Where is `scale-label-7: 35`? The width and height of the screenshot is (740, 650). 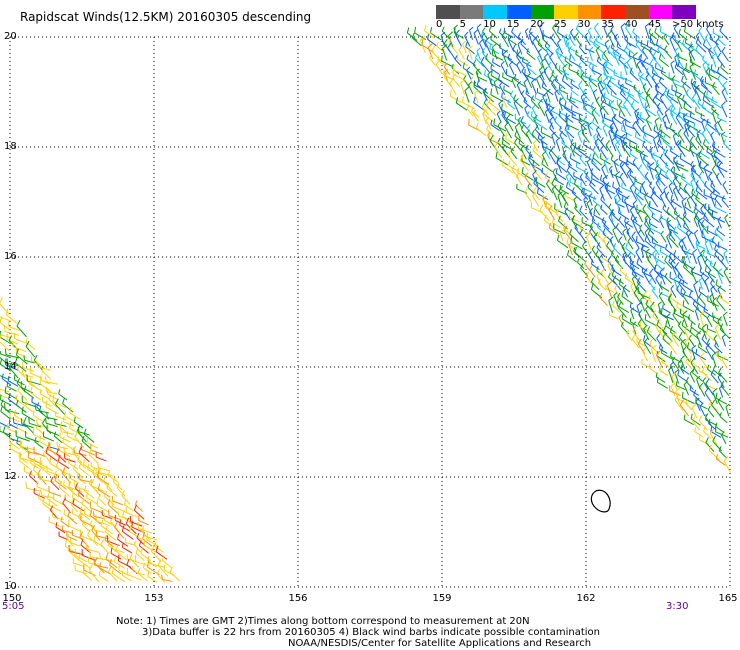 scale-label-7: 35 is located at coordinates (607, 24).